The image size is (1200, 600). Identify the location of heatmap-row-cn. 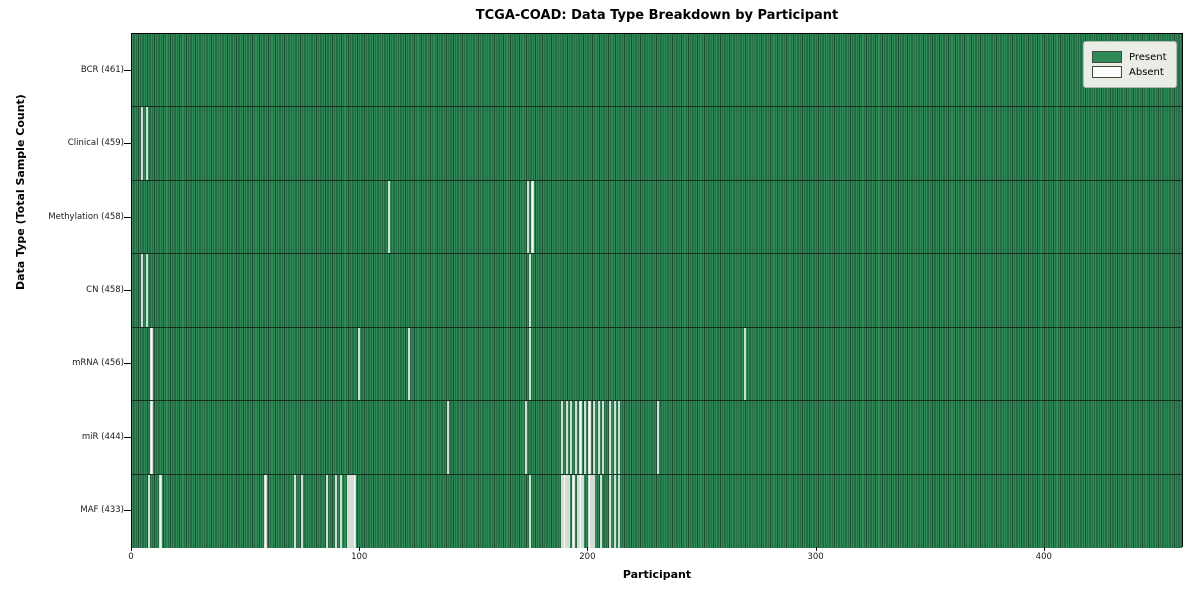
(657, 291).